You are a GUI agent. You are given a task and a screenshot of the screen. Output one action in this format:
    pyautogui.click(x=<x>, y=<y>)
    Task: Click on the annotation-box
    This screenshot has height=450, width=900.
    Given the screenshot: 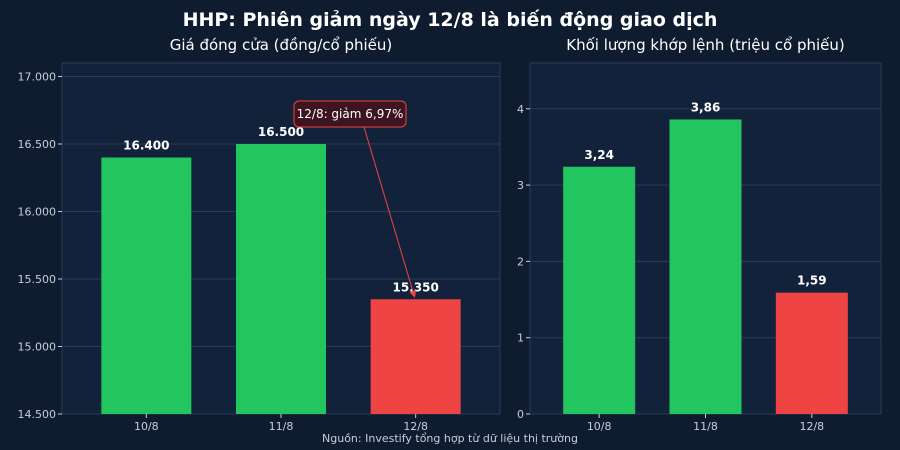 What is the action you would take?
    pyautogui.click(x=350, y=114)
    